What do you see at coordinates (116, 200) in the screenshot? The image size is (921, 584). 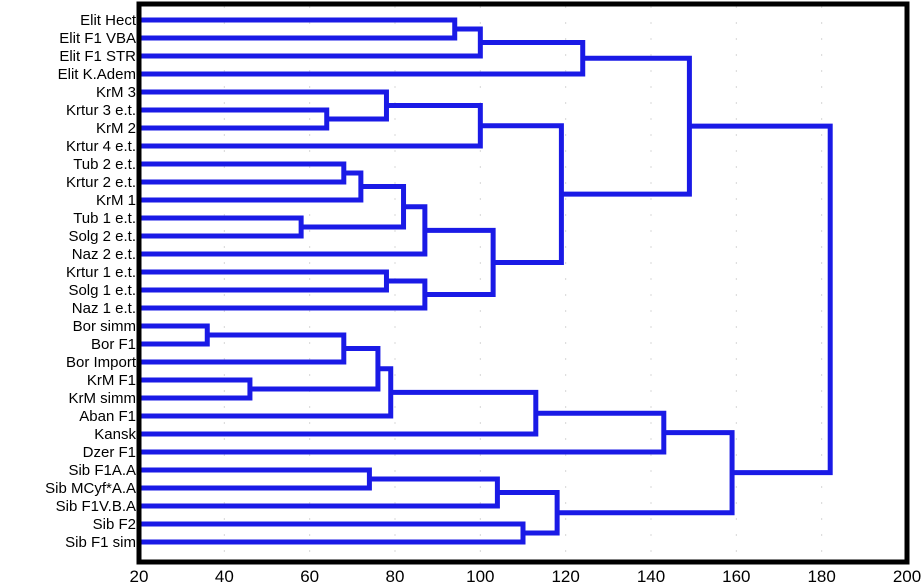 I see `leaf-label: KrM 1` at bounding box center [116, 200].